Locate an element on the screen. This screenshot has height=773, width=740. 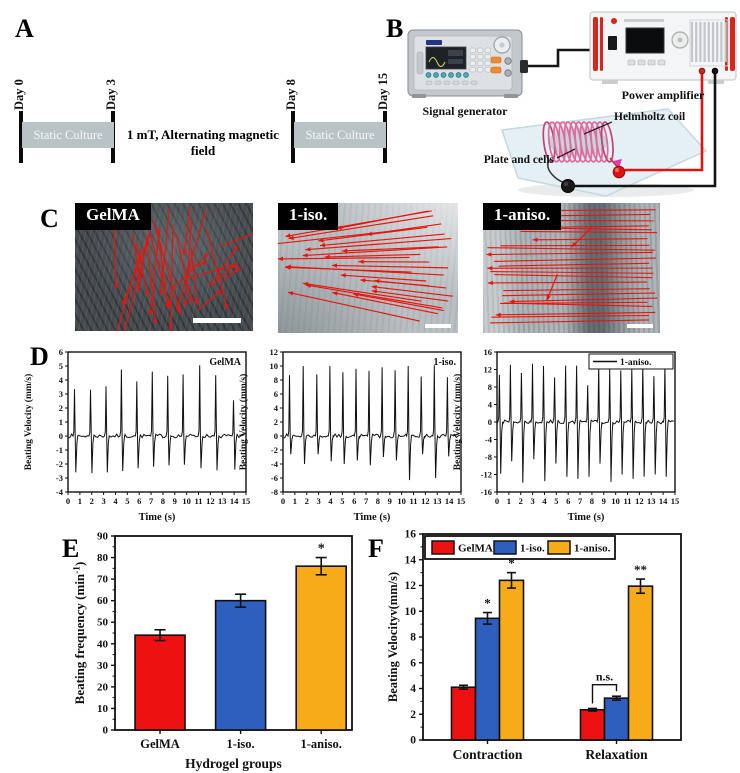
svg-text: 11 is located at coordinates (628, 501).